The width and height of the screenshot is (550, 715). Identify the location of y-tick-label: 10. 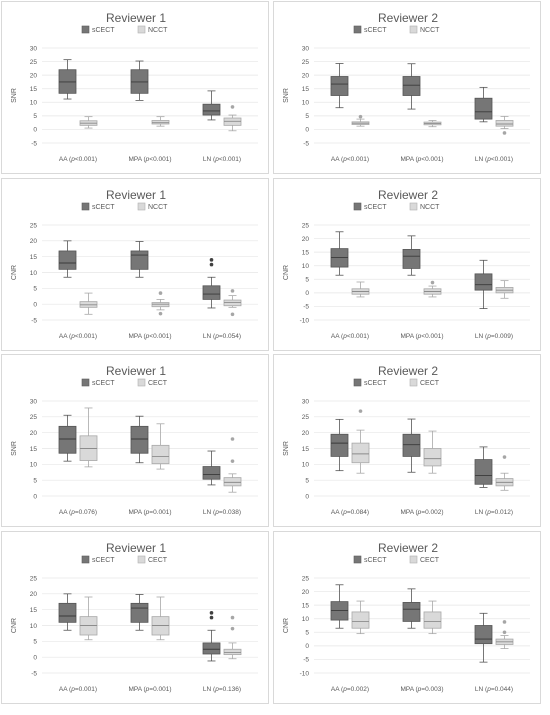
(306, 266).